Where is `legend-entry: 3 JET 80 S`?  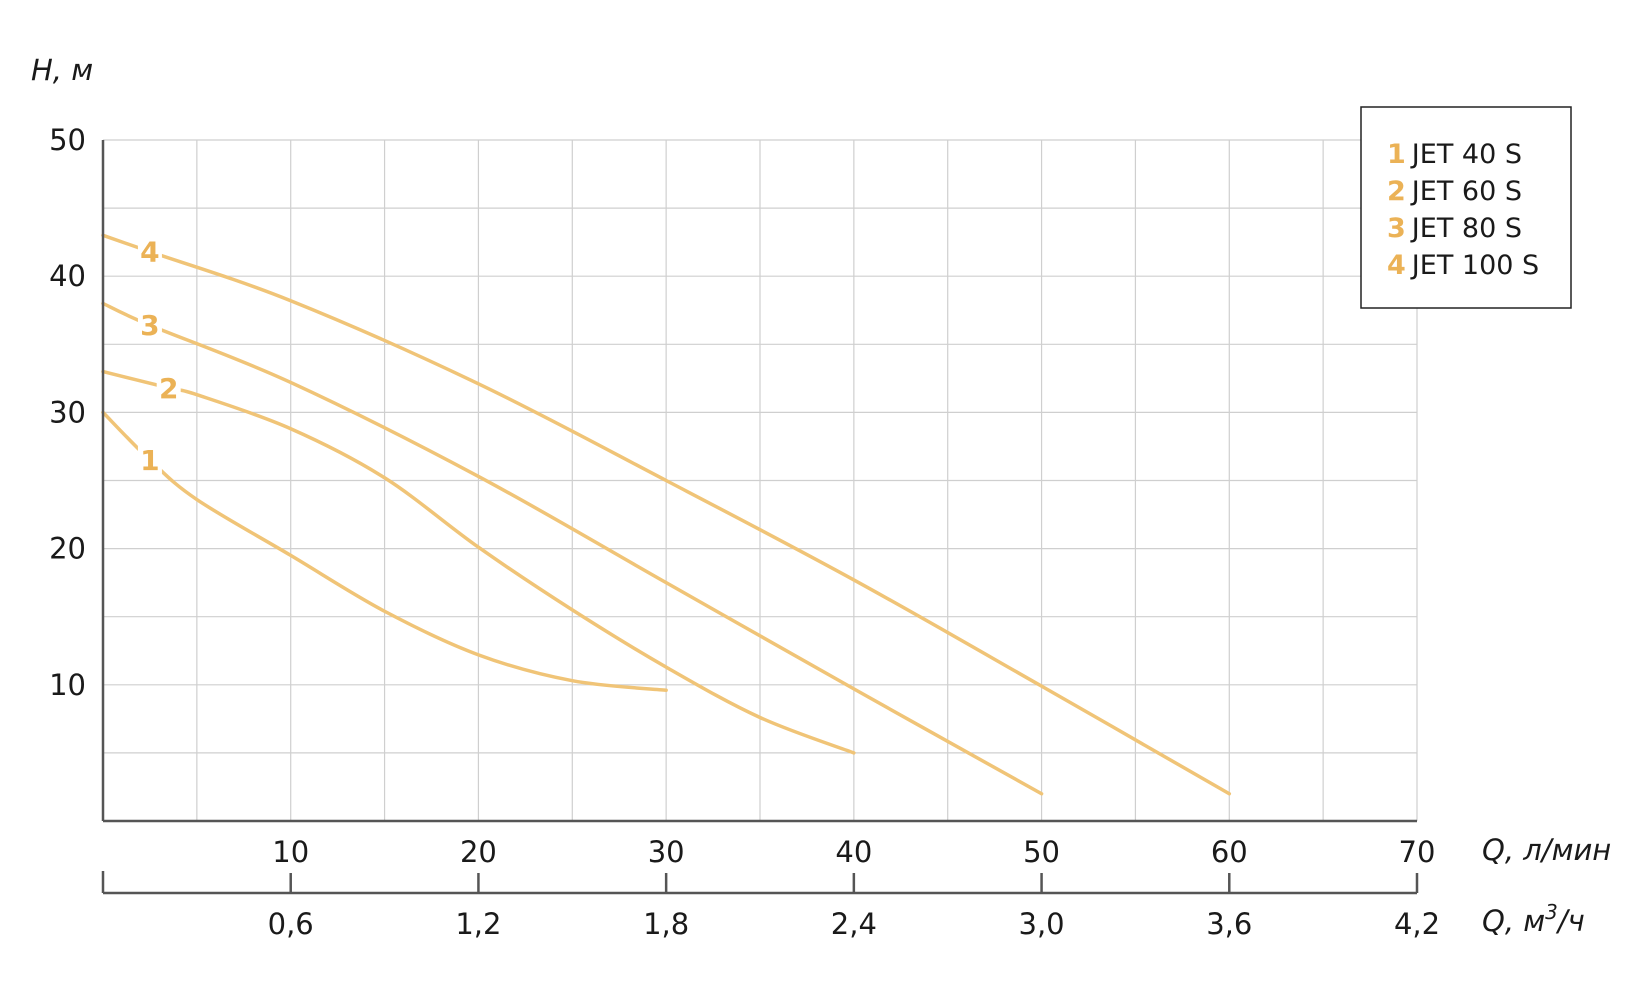 legend-entry: 3 JET 80 S is located at coordinates (1454, 228).